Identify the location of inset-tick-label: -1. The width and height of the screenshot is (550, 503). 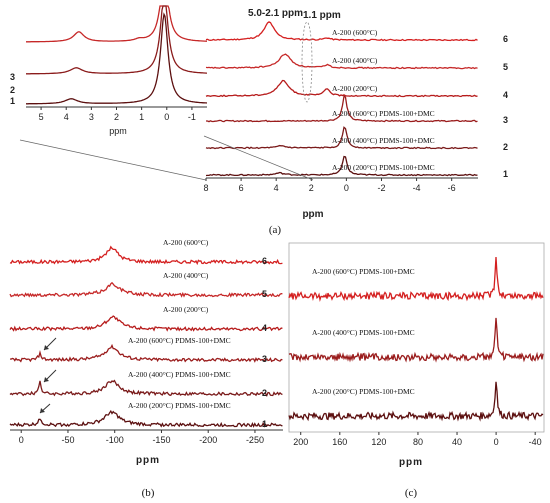
(192, 117).